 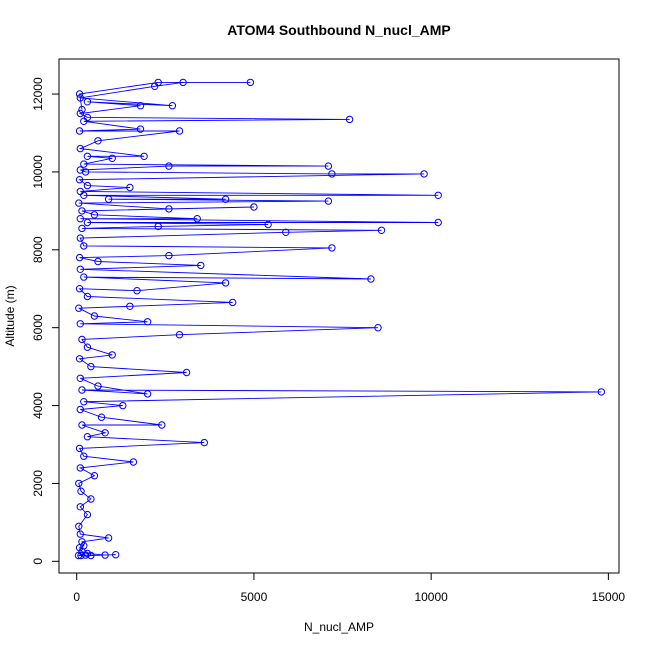 What do you see at coordinates (431, 597) in the screenshot?
I see `x-tick-label: 10000` at bounding box center [431, 597].